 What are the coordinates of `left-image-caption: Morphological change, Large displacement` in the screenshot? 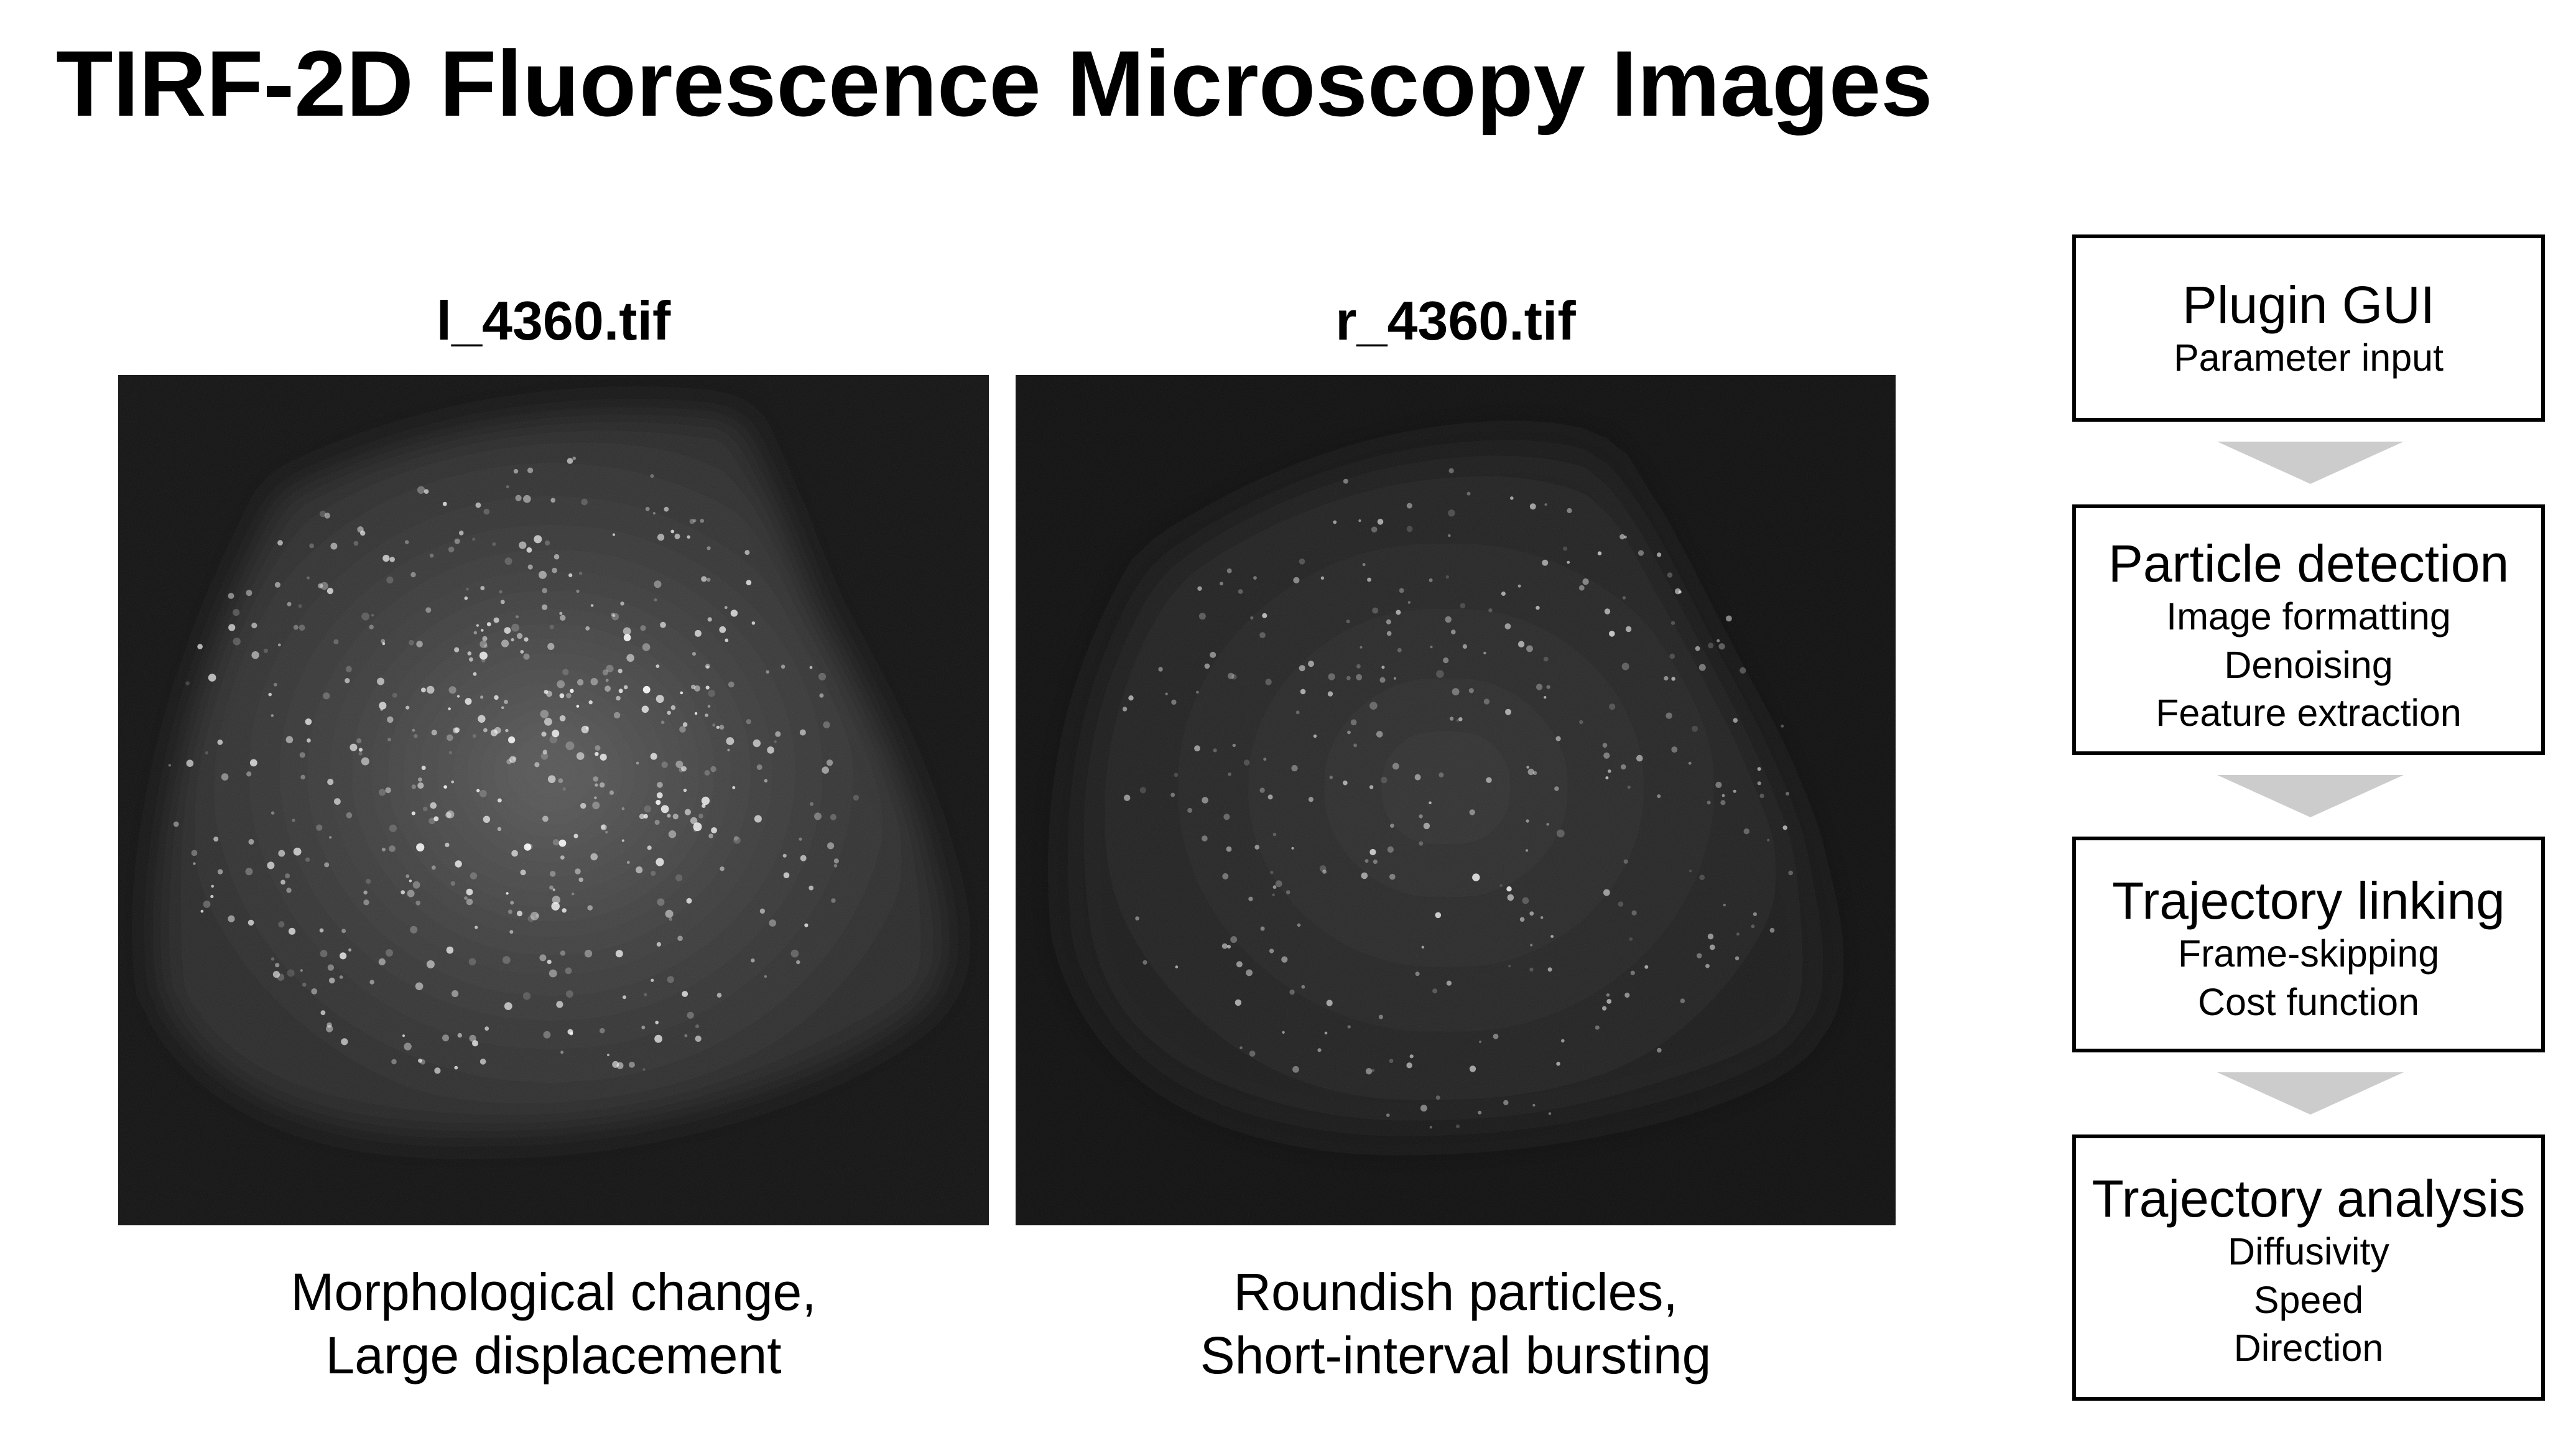 It's located at (553, 1324).